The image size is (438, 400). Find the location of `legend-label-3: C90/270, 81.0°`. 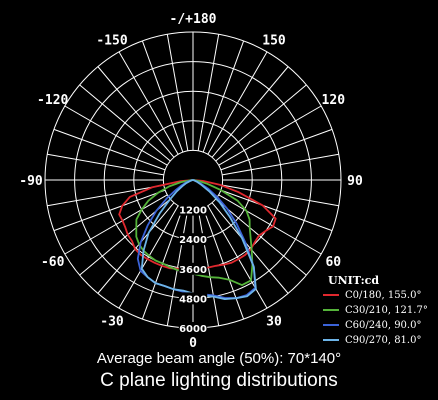

legend-label-3: C90/270, 81.0° is located at coordinates (383, 340).